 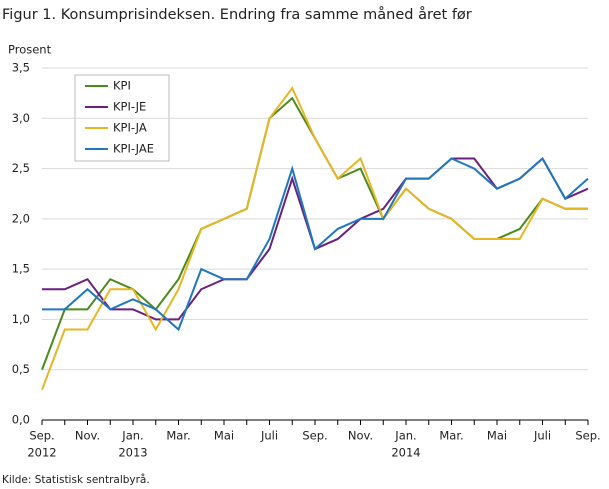 I want to click on y-axis-label: Prosent, so click(x=30, y=50).